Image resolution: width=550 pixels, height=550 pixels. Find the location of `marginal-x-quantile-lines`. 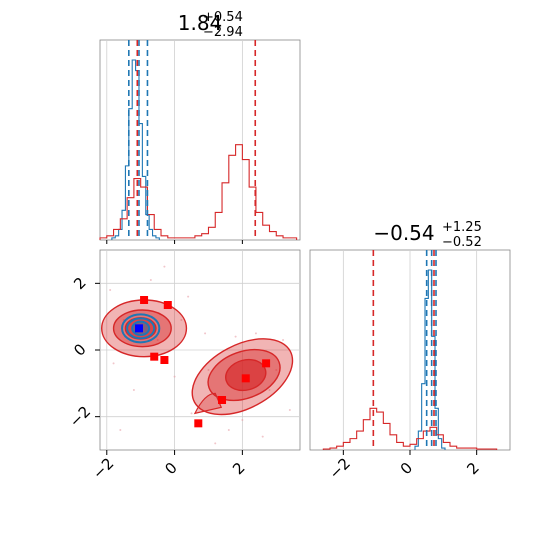

marginal-x-quantile-lines is located at coordinates (192, 140).